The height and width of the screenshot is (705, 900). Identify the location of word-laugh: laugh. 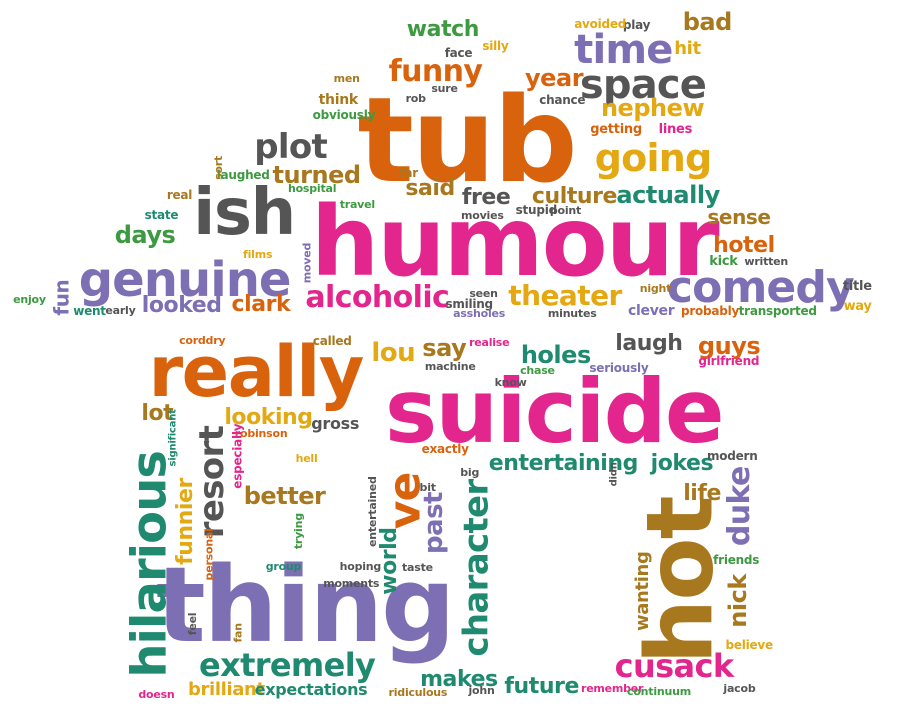
(649, 343).